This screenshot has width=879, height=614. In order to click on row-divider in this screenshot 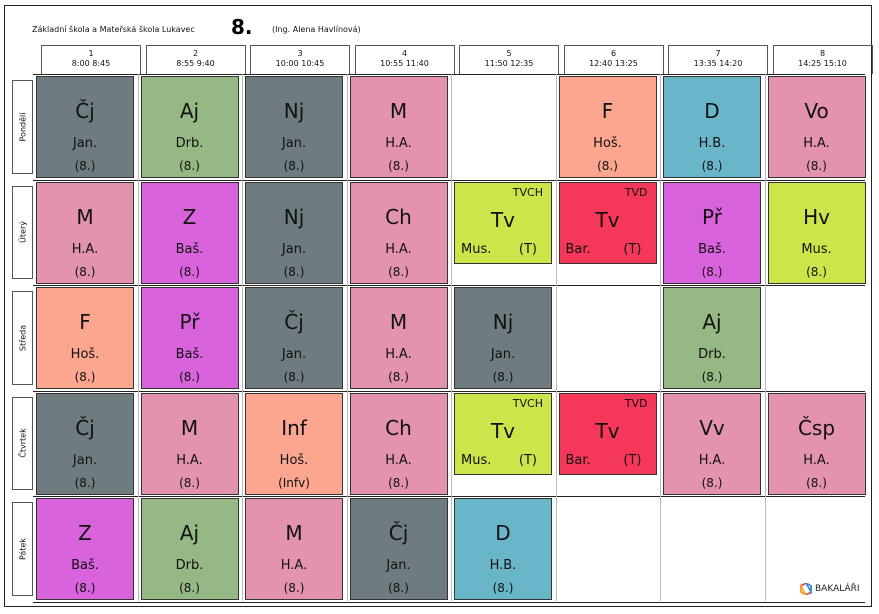, I will do `click(449, 391)`.